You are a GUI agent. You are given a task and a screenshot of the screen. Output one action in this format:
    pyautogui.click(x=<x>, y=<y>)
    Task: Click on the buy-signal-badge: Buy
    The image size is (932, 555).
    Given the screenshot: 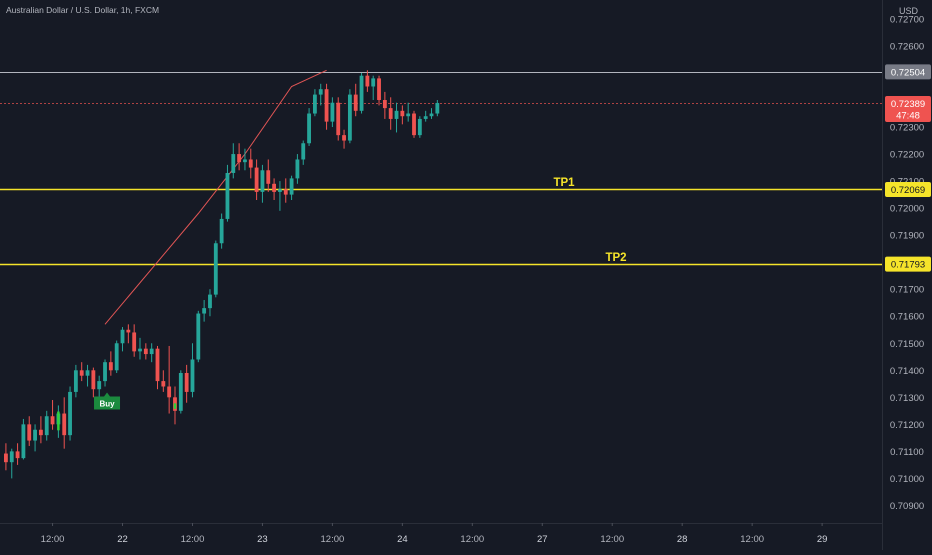 What is the action you would take?
    pyautogui.click(x=107, y=401)
    